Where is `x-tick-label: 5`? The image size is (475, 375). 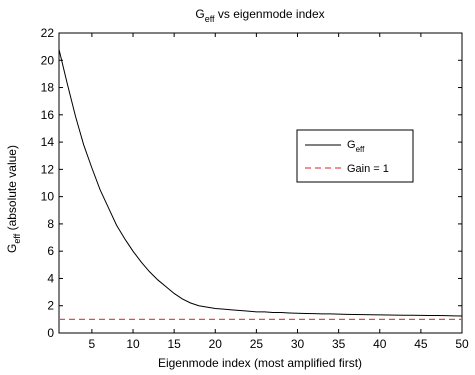
x-tick-label: 5 is located at coordinates (92, 344).